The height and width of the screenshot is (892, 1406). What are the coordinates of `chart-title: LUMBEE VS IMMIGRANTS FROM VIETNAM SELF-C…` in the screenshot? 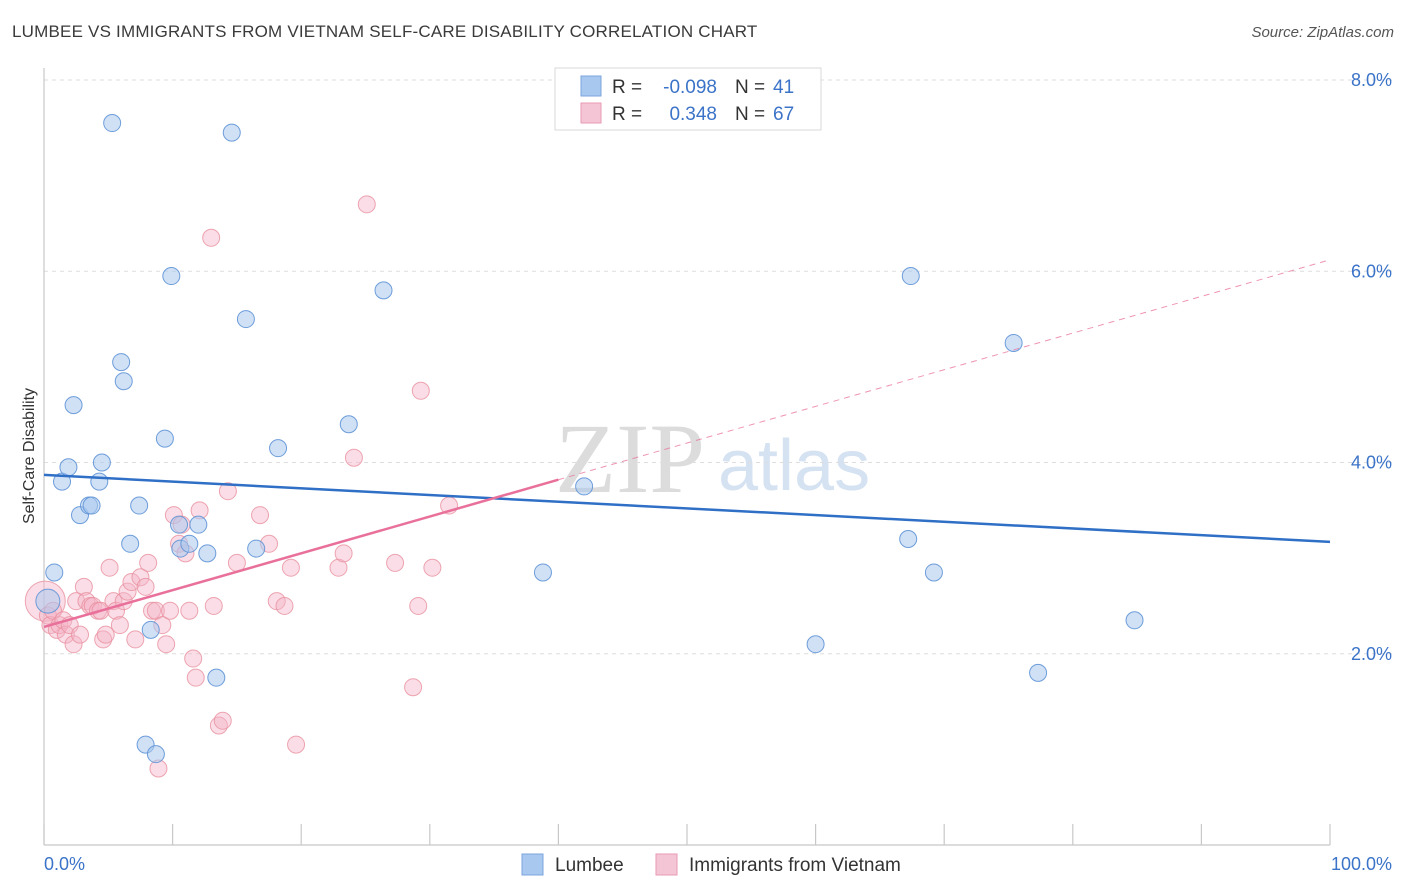 It's located at (385, 31).